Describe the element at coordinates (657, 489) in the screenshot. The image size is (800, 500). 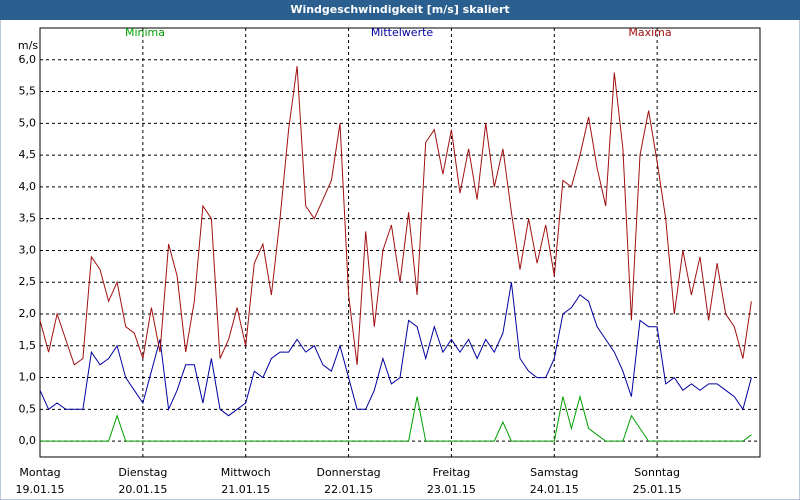
I see `x-tick-date: 25.01.15` at that location.